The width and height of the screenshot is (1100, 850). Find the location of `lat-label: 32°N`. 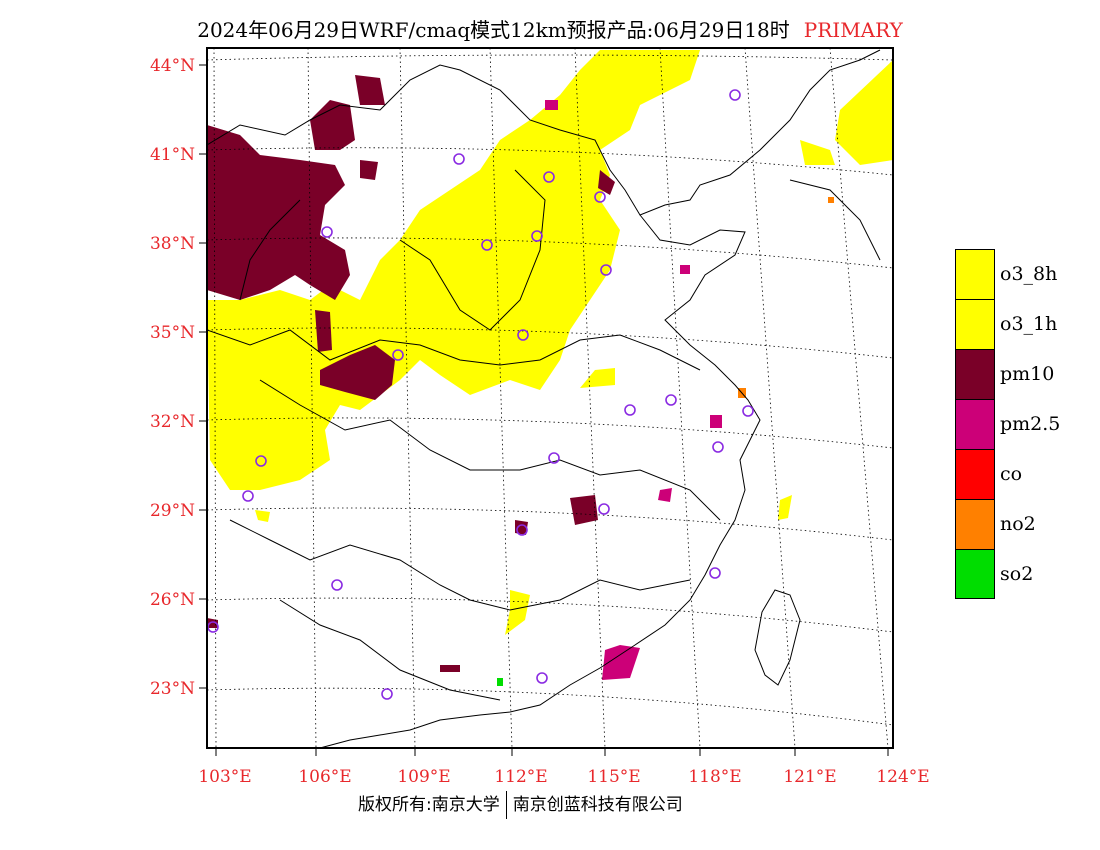

lat-label: 32°N is located at coordinates (172, 422).